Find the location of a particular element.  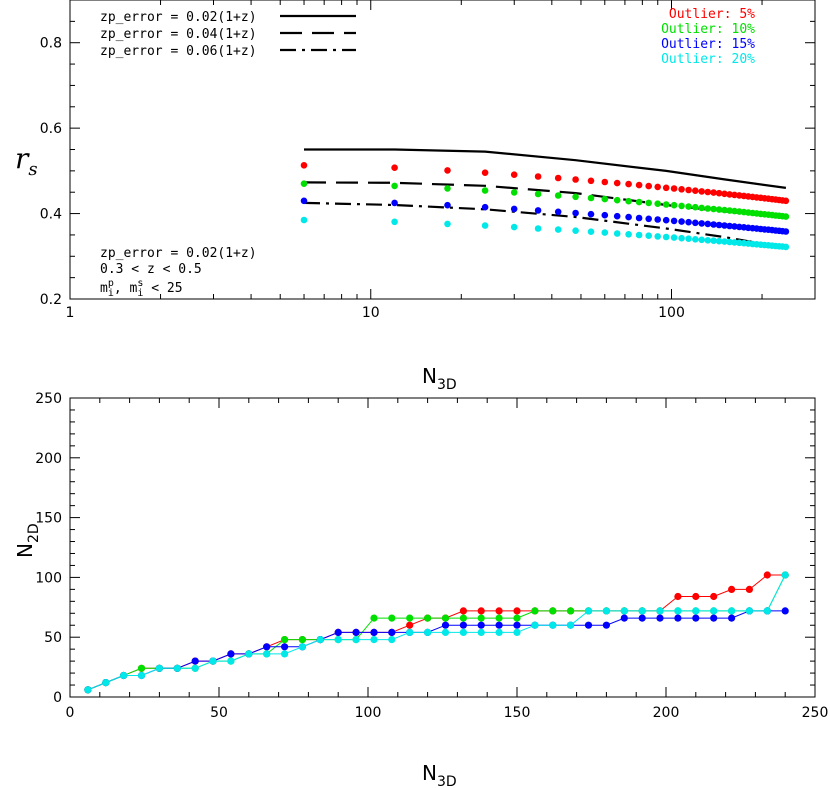

outlier-legend-label: Outlier: 10% is located at coordinates (708, 29).